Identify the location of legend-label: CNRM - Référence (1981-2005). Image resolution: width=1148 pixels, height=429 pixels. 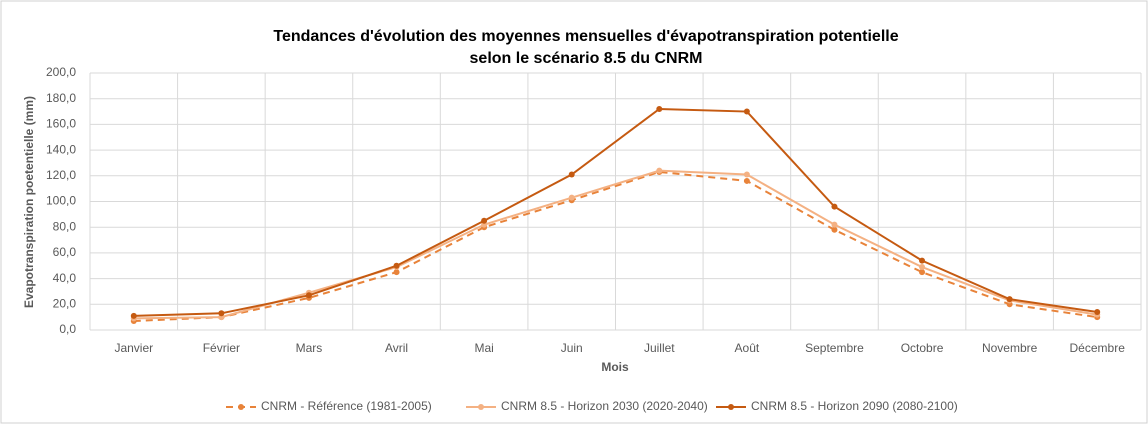
(346, 406).